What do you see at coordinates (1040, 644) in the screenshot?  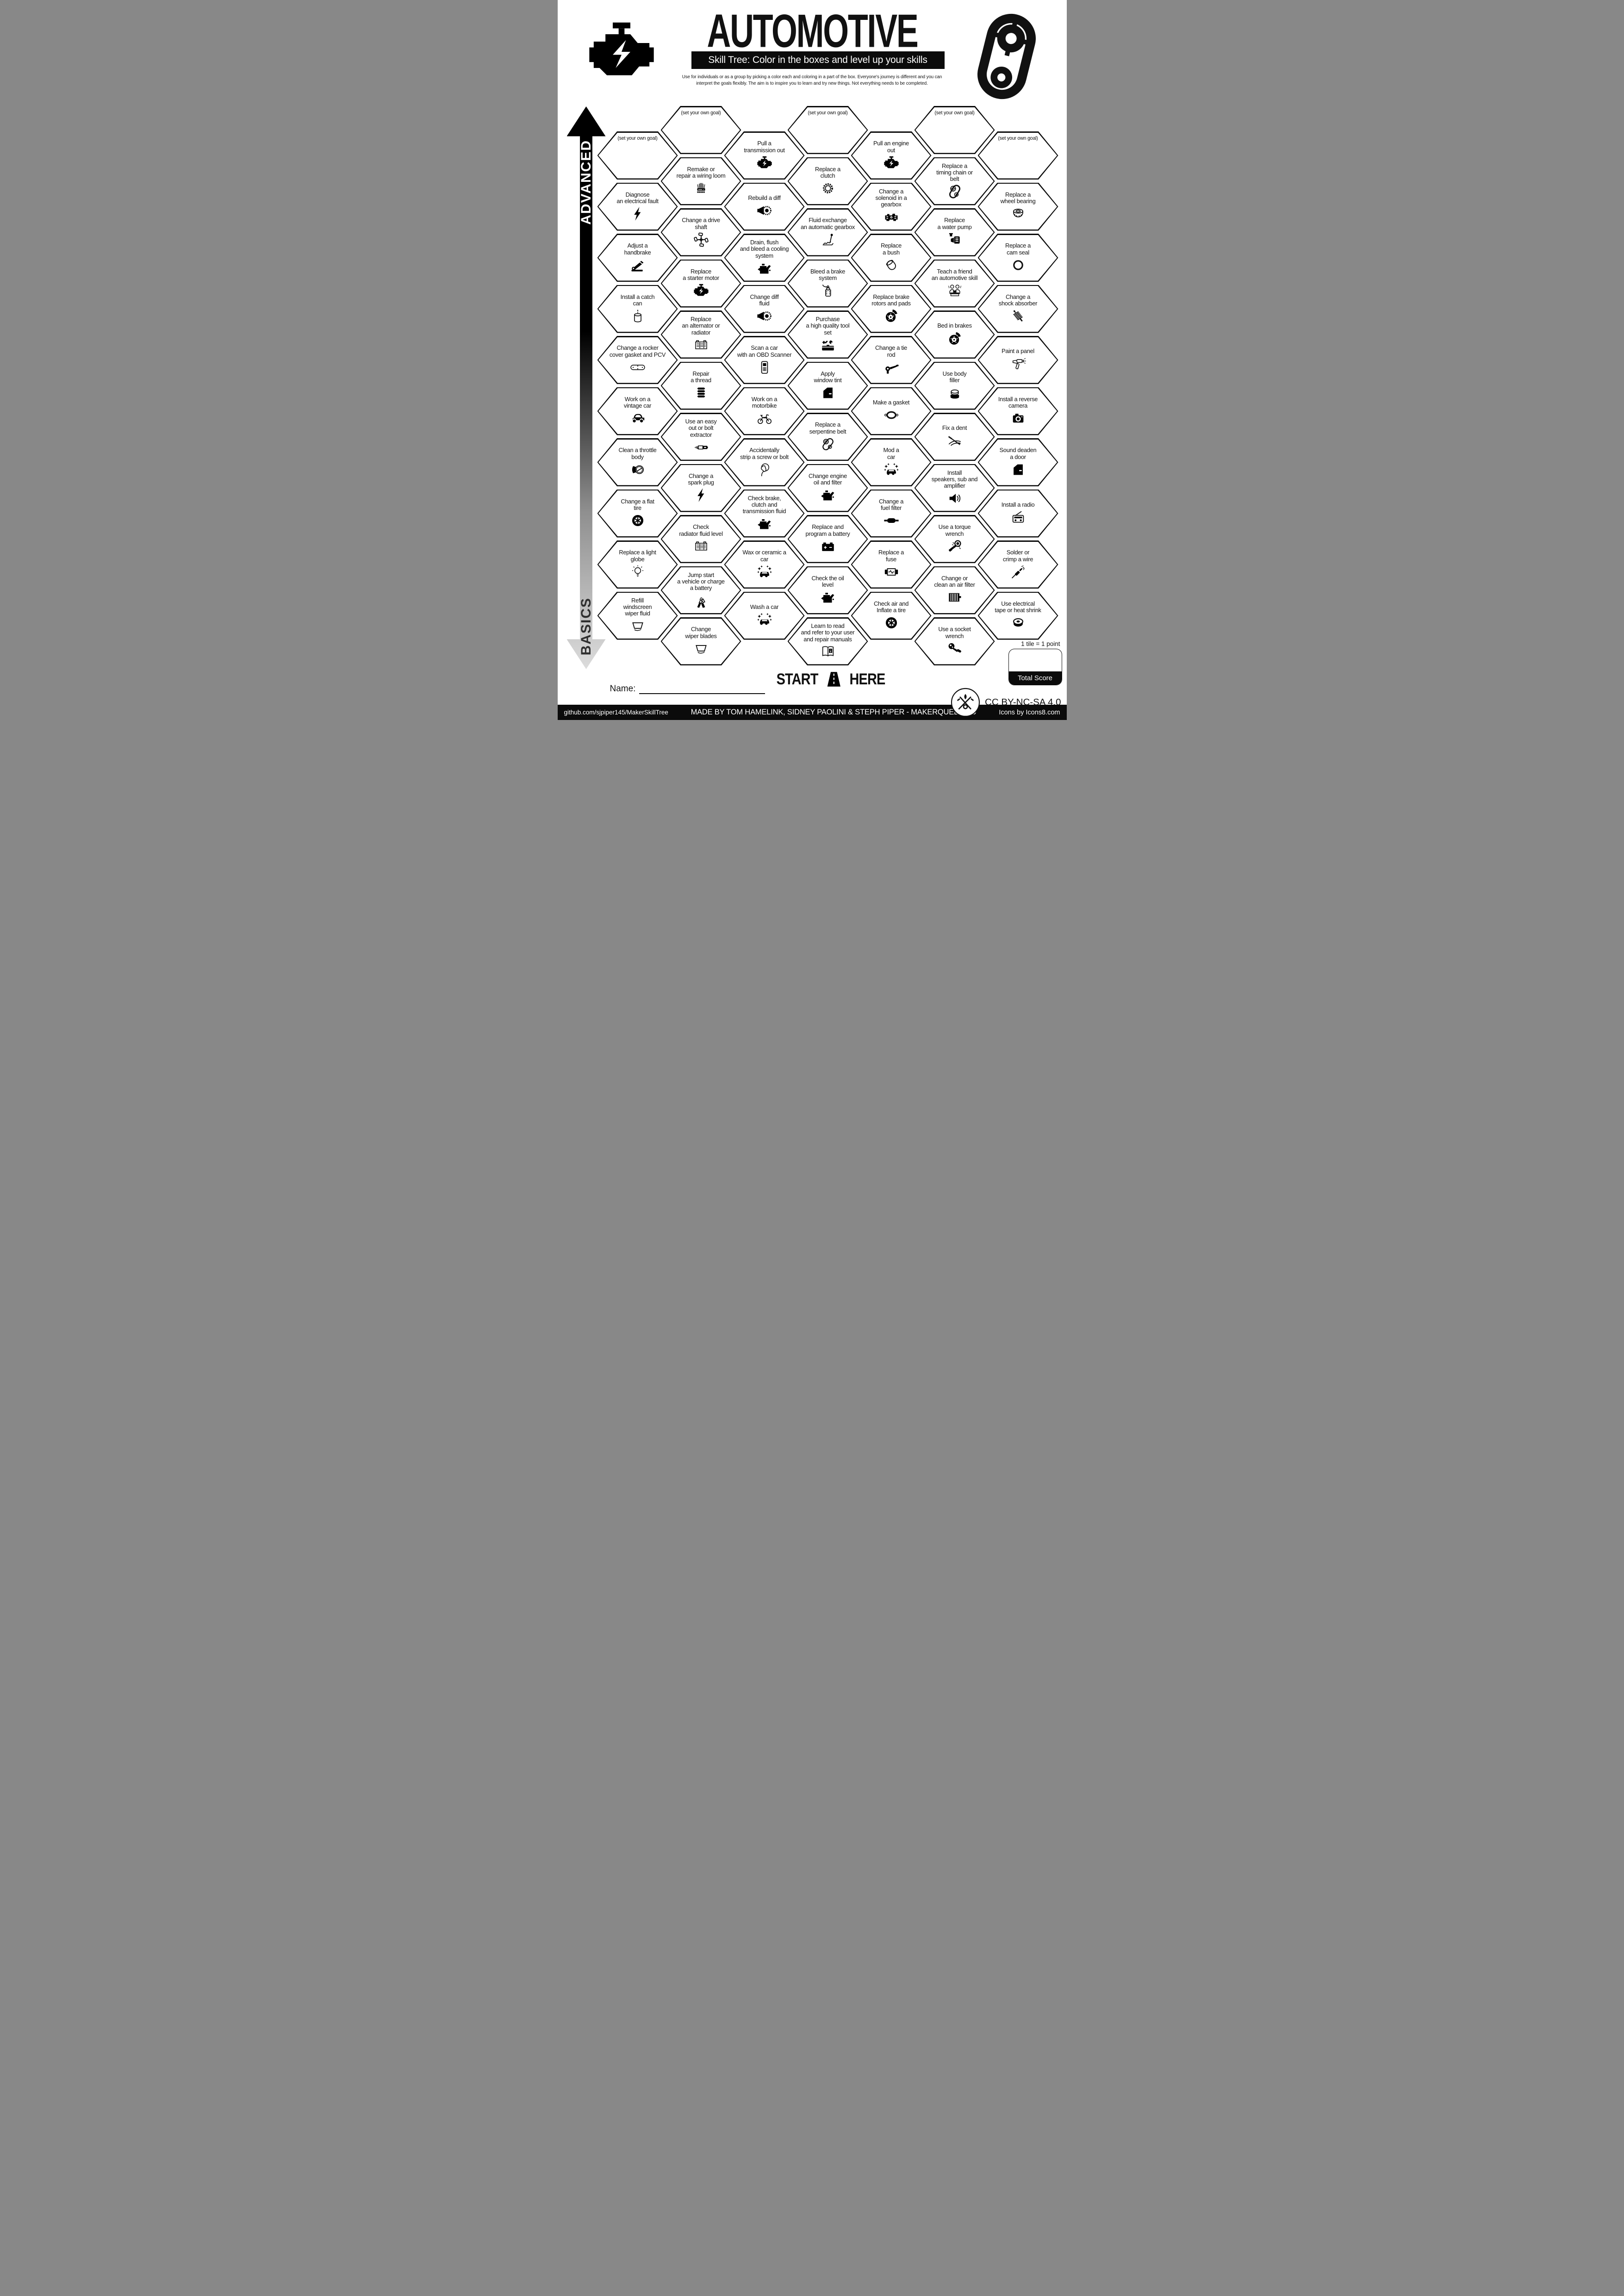 I see `tile-point-note: 1 tile = 1 point` at bounding box center [1040, 644].